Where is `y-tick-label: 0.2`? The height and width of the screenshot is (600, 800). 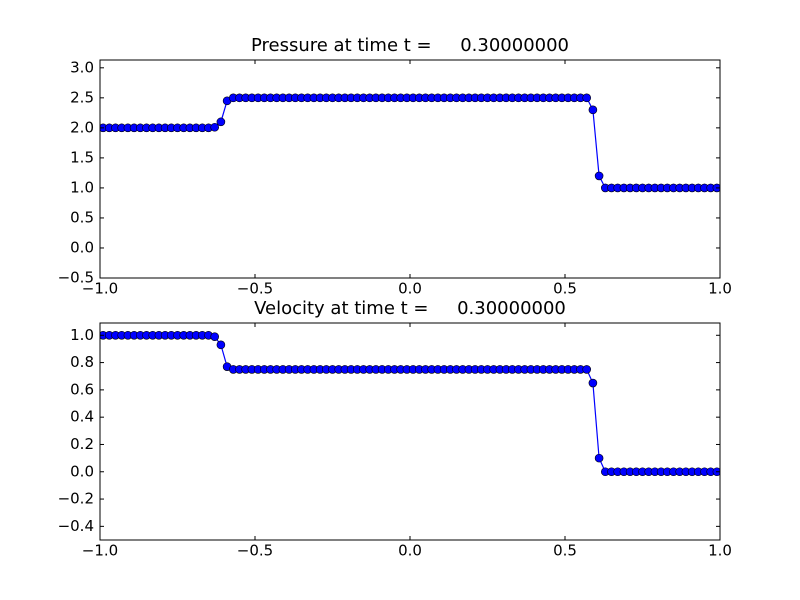
y-tick-label: 0.2 is located at coordinates (82, 444).